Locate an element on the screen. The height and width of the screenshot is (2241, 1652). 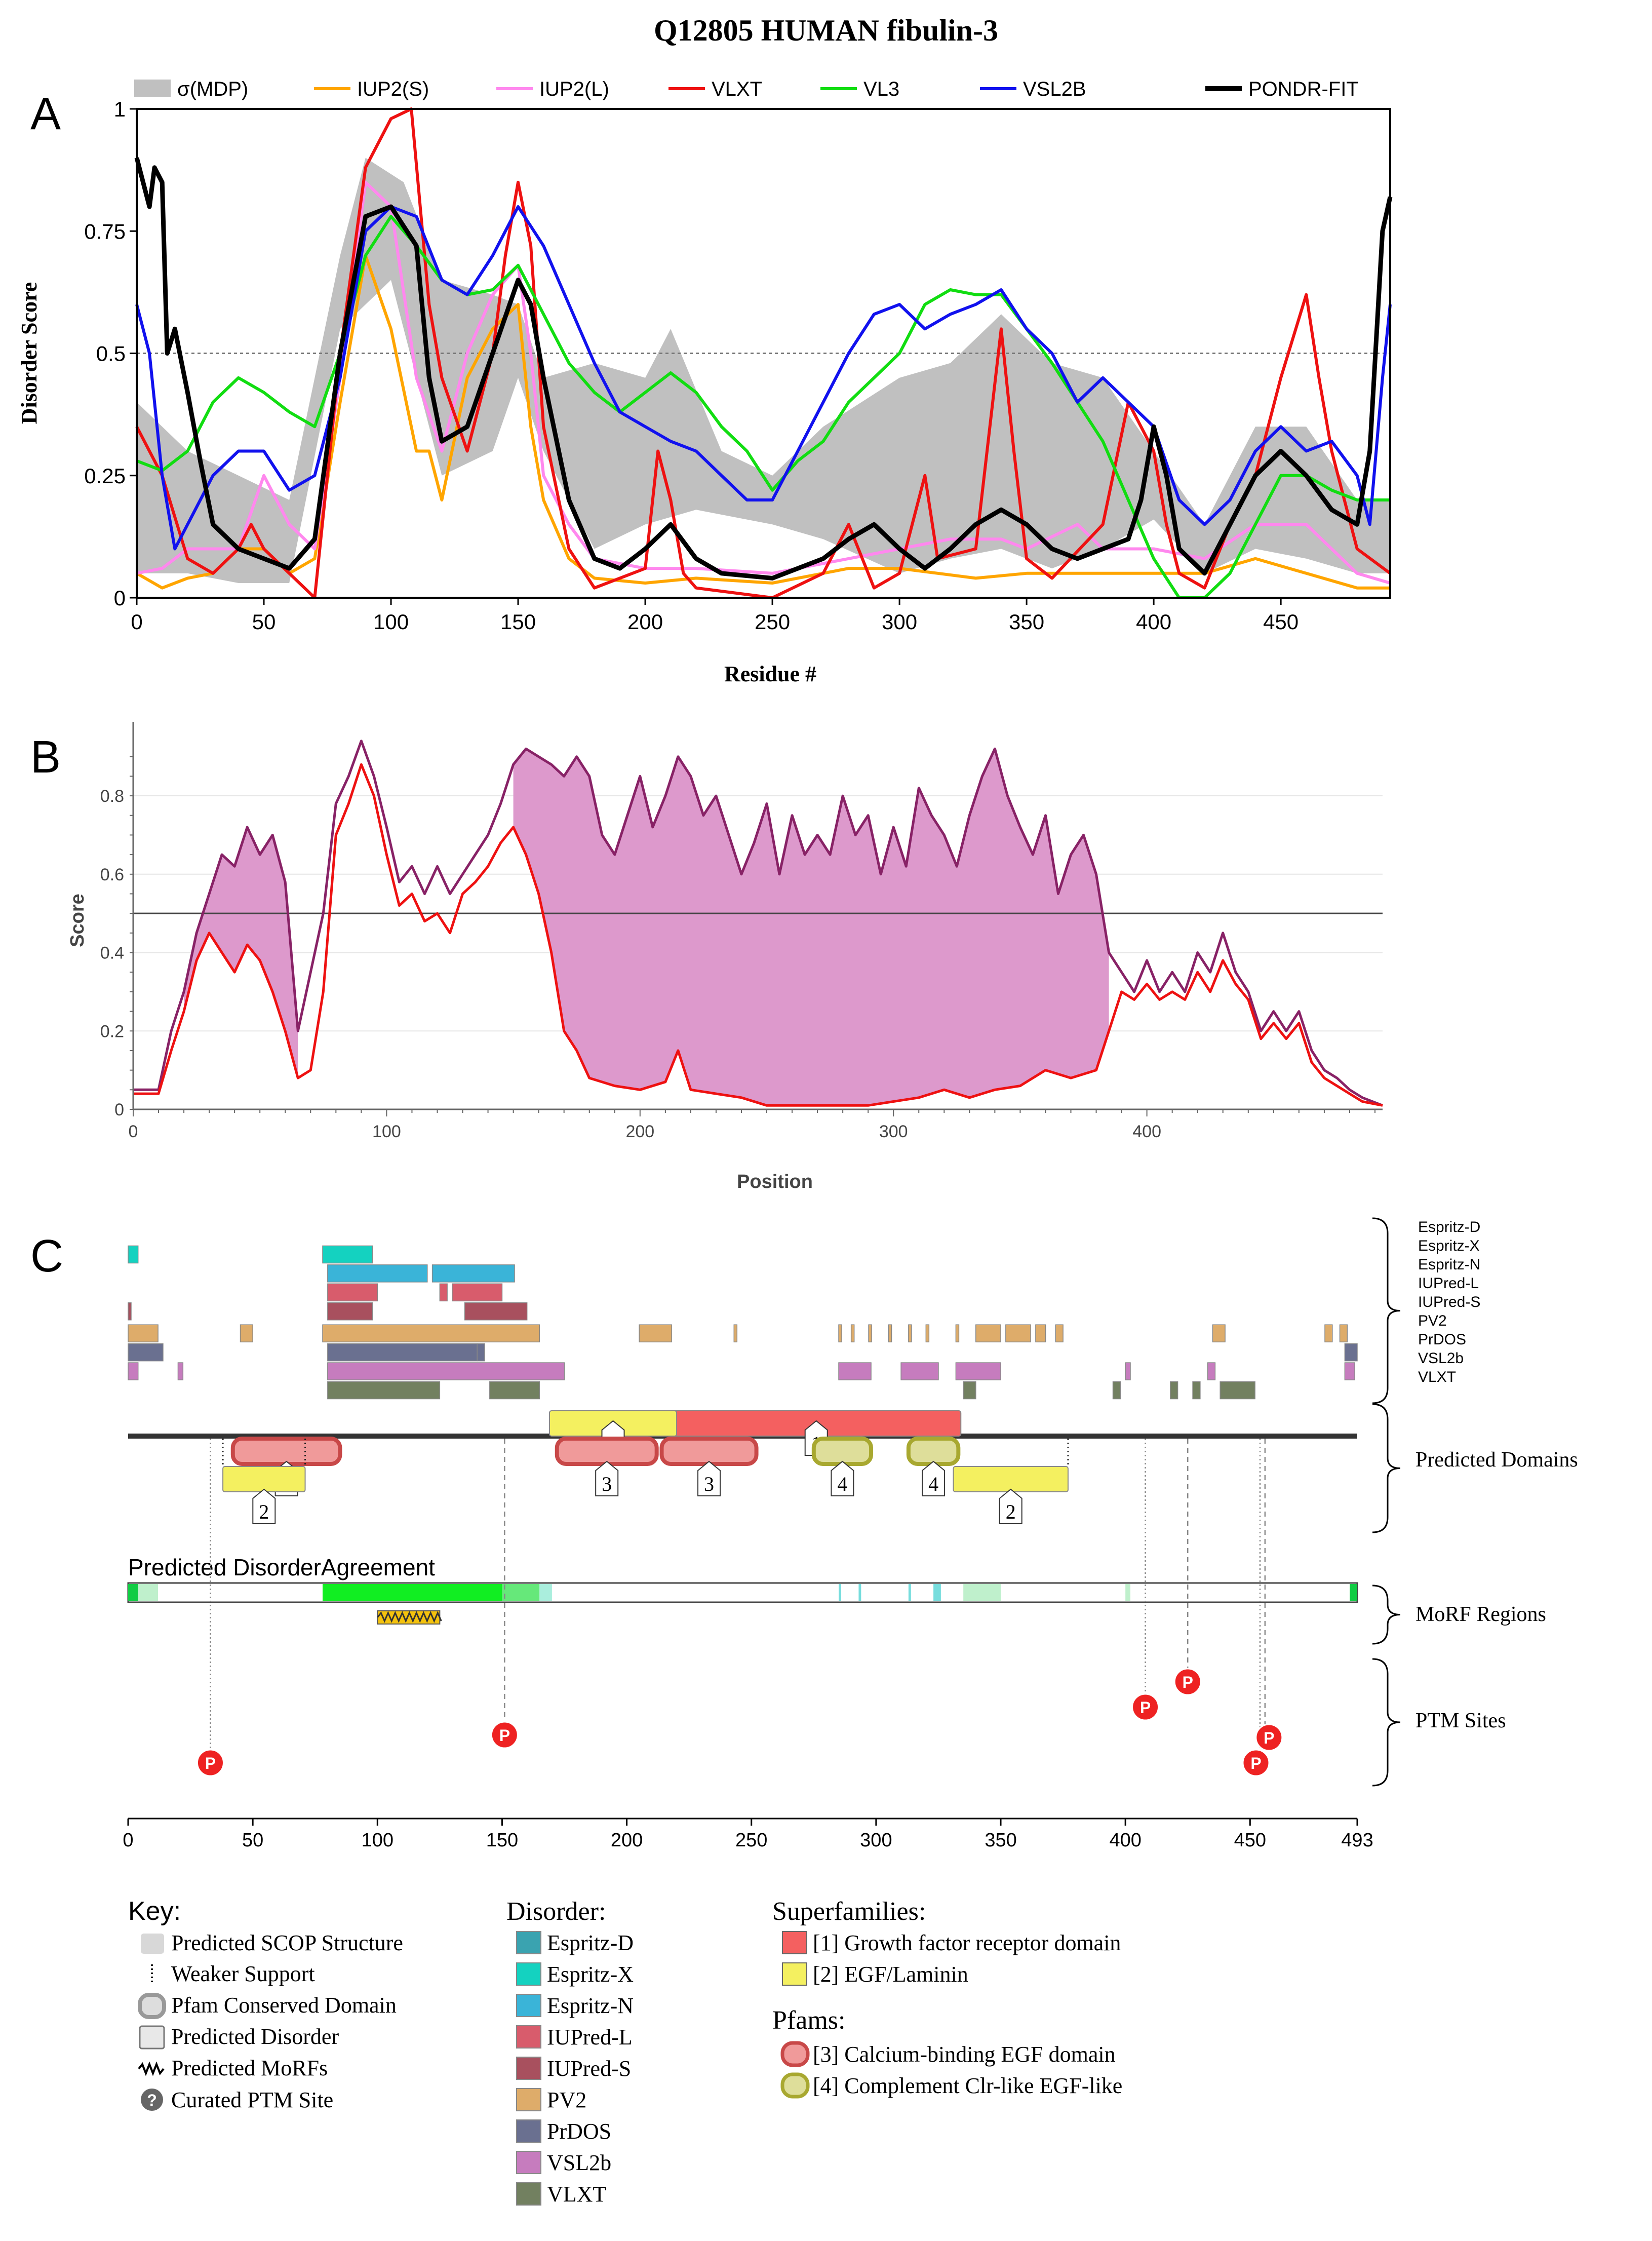
key-icon-morf is located at coordinates (152, 2068).